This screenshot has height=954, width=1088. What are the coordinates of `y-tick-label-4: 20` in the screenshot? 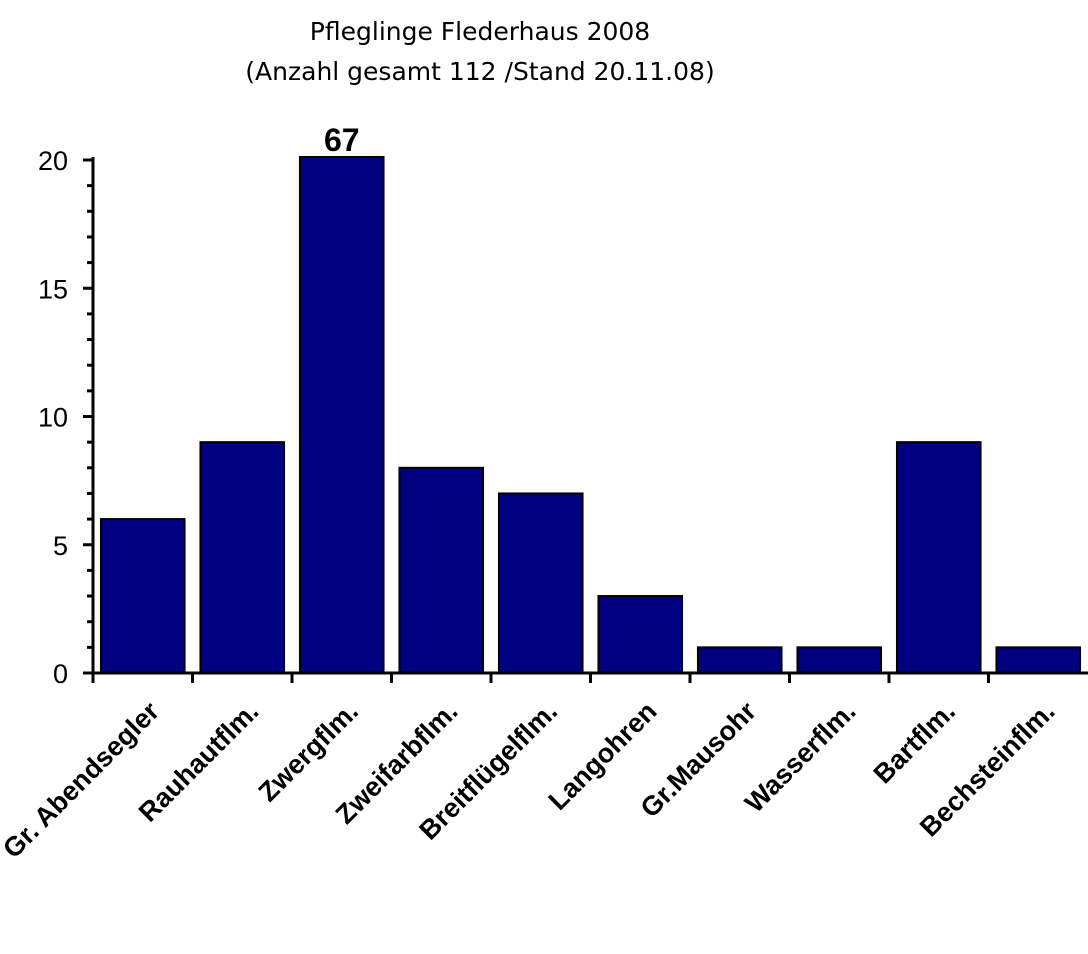 It's located at (53, 161).